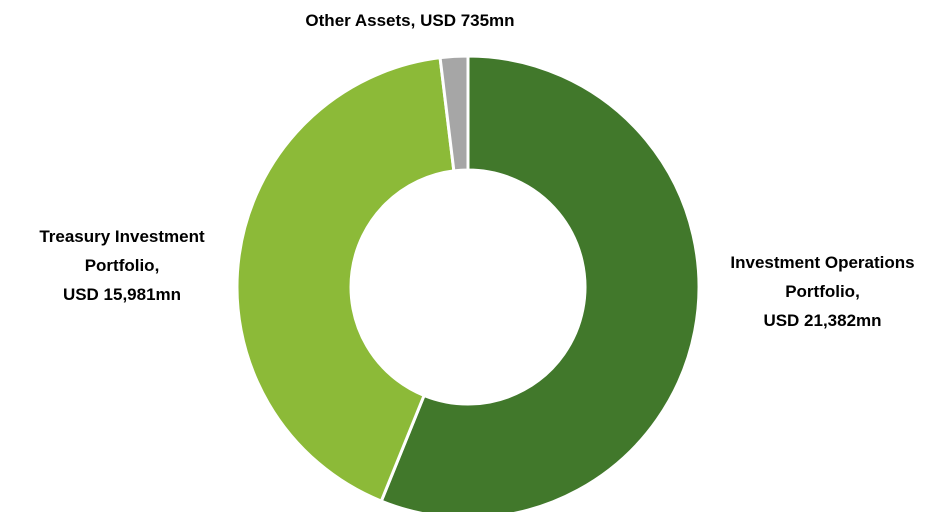  What do you see at coordinates (122, 294) in the screenshot?
I see `value-label: USD 15,981mn` at bounding box center [122, 294].